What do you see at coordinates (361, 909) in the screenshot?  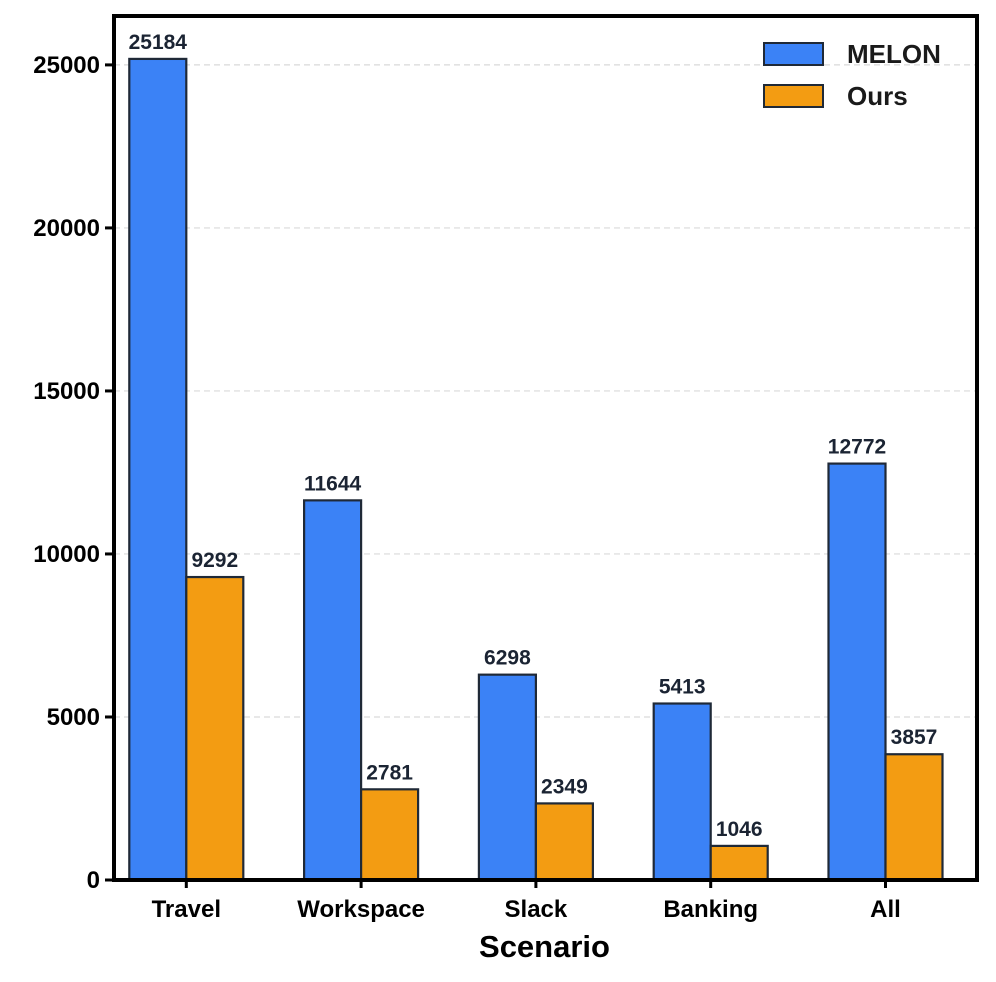 I see `x-tick-label: Workspace` at bounding box center [361, 909].